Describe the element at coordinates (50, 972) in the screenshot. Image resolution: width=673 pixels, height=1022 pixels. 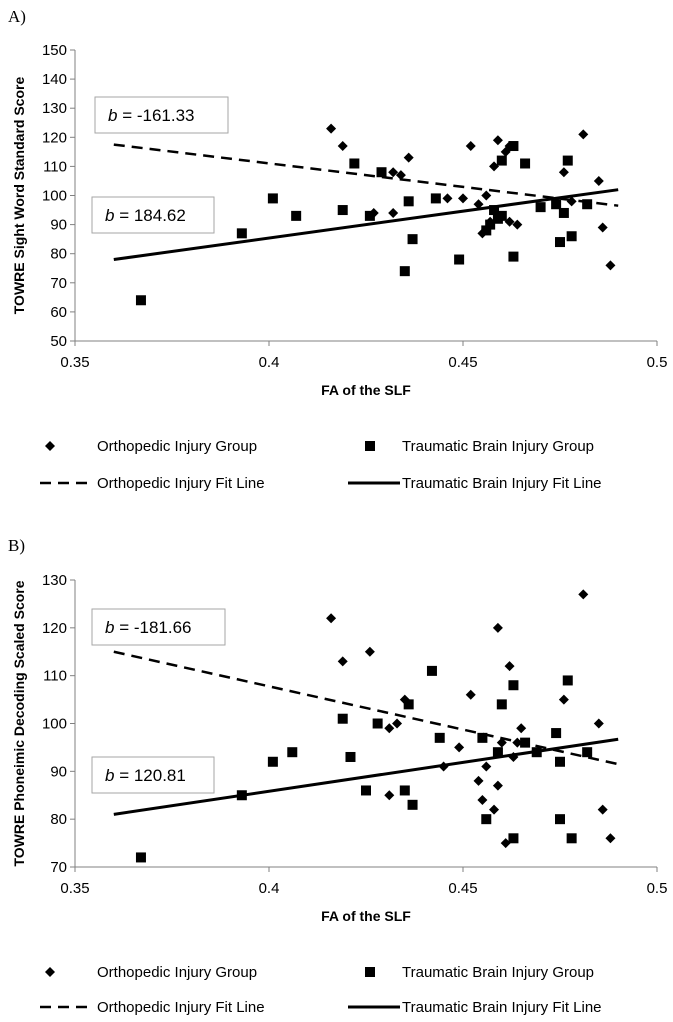
I see `legend-diamond-marker` at that location.